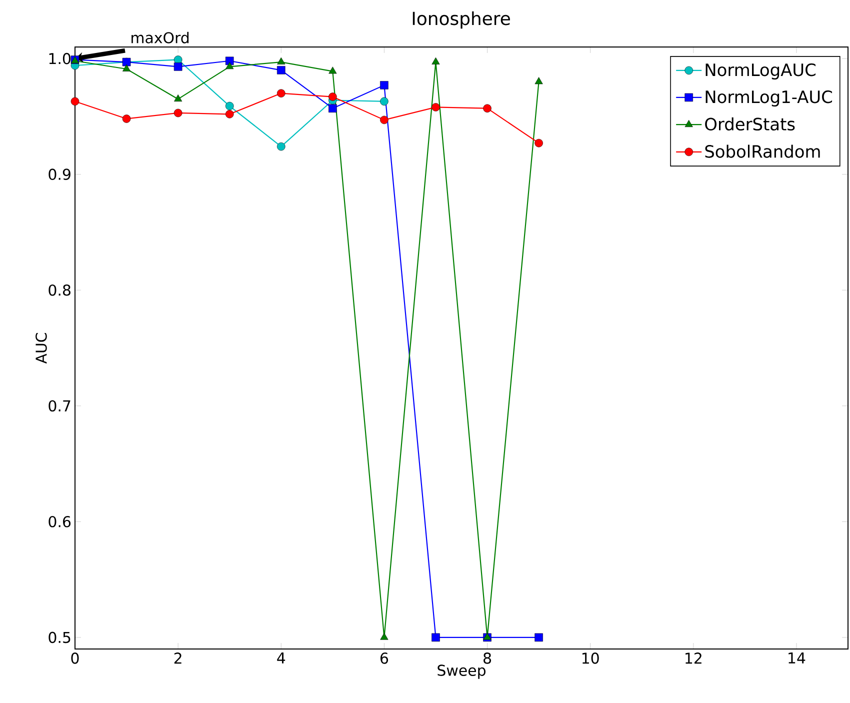 This screenshot has height=703, width=850. What do you see at coordinates (761, 71) in the screenshot?
I see `legend-label: NormLogAUC` at bounding box center [761, 71].